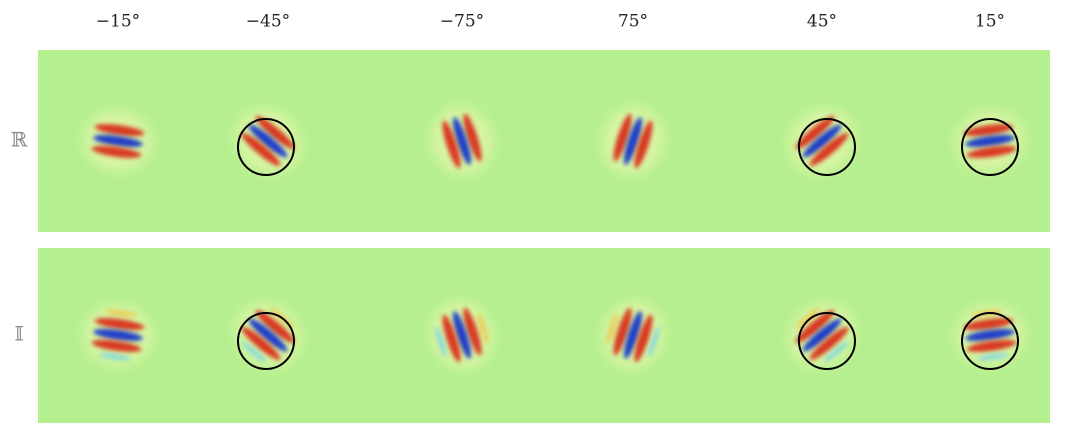 The width and height of the screenshot is (1067, 423). What do you see at coordinates (822, 22) in the screenshot?
I see `column-label: 45°` at bounding box center [822, 22].